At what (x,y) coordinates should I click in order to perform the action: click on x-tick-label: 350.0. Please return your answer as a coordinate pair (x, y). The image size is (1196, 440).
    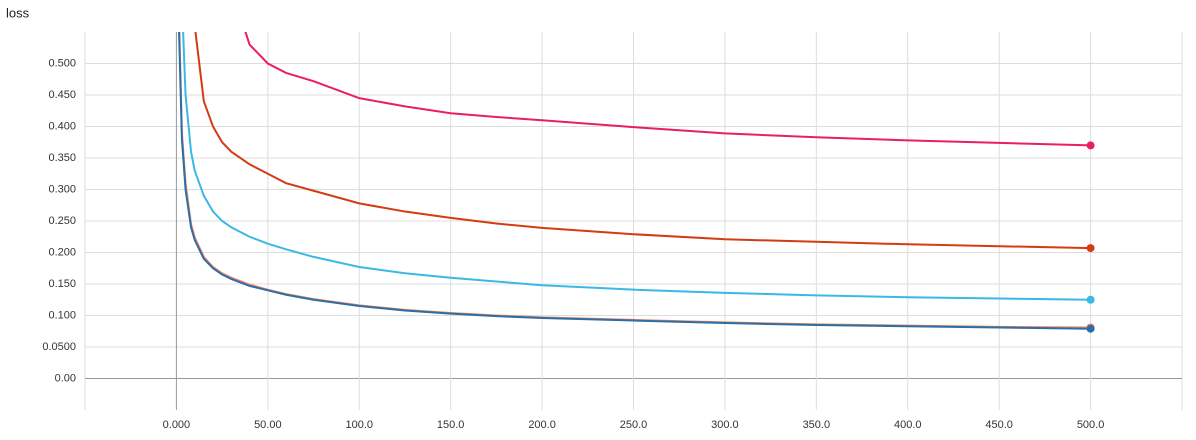
    Looking at the image, I should click on (817, 425).